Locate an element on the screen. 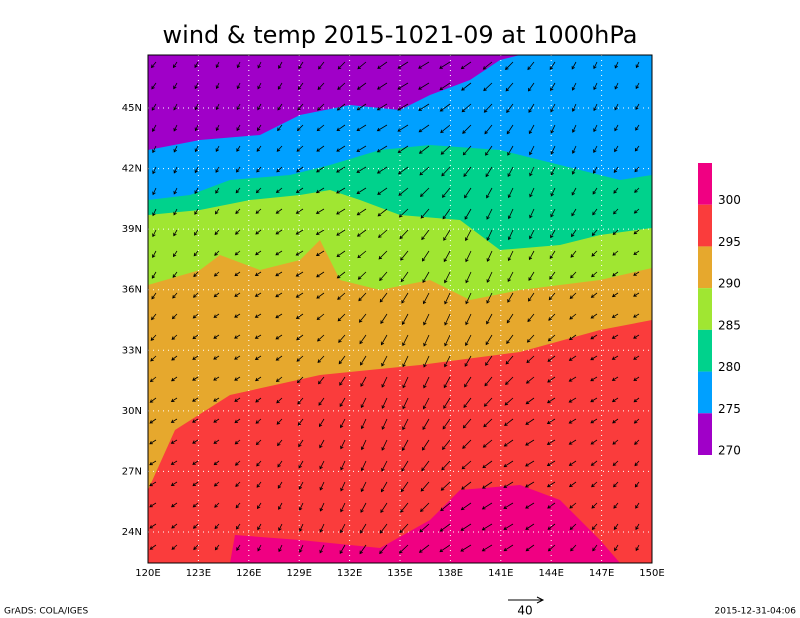 Image resolution: width=800 pixels, height=618 pixels. lat-label: 42N is located at coordinates (132, 169).